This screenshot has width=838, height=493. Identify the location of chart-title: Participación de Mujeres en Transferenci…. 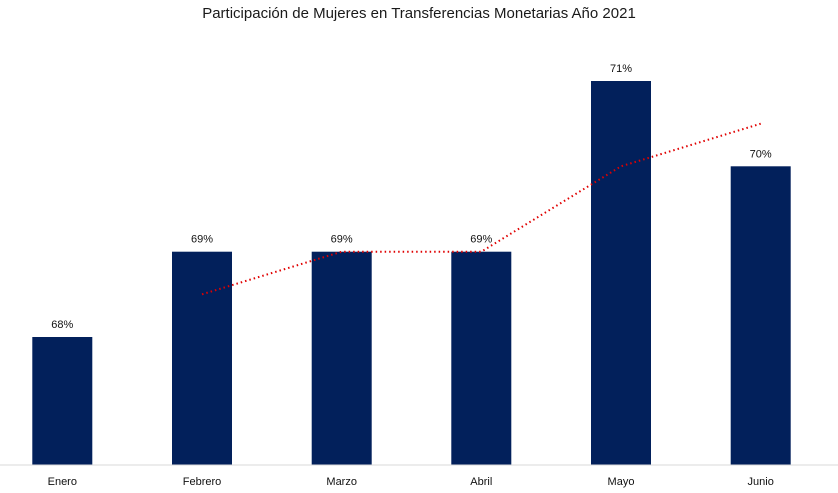
(419, 13).